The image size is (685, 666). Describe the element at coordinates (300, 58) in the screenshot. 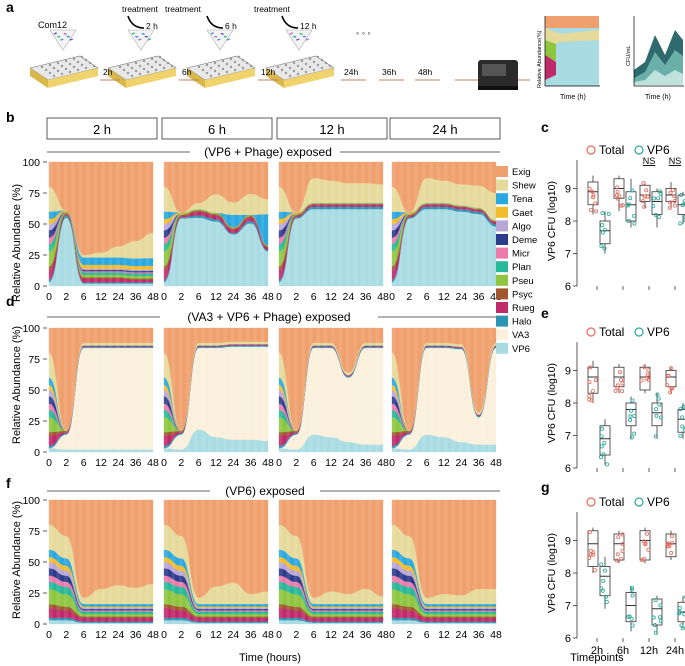

I see `culture-plate` at that location.